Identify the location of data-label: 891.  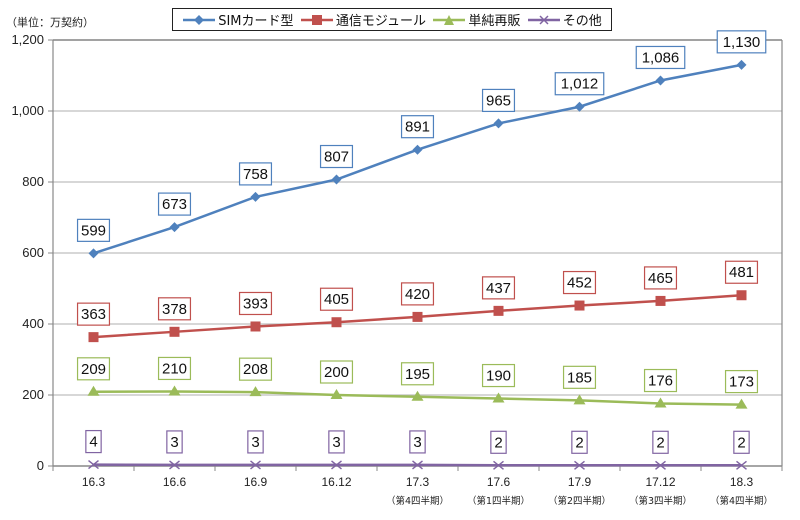
(417, 127).